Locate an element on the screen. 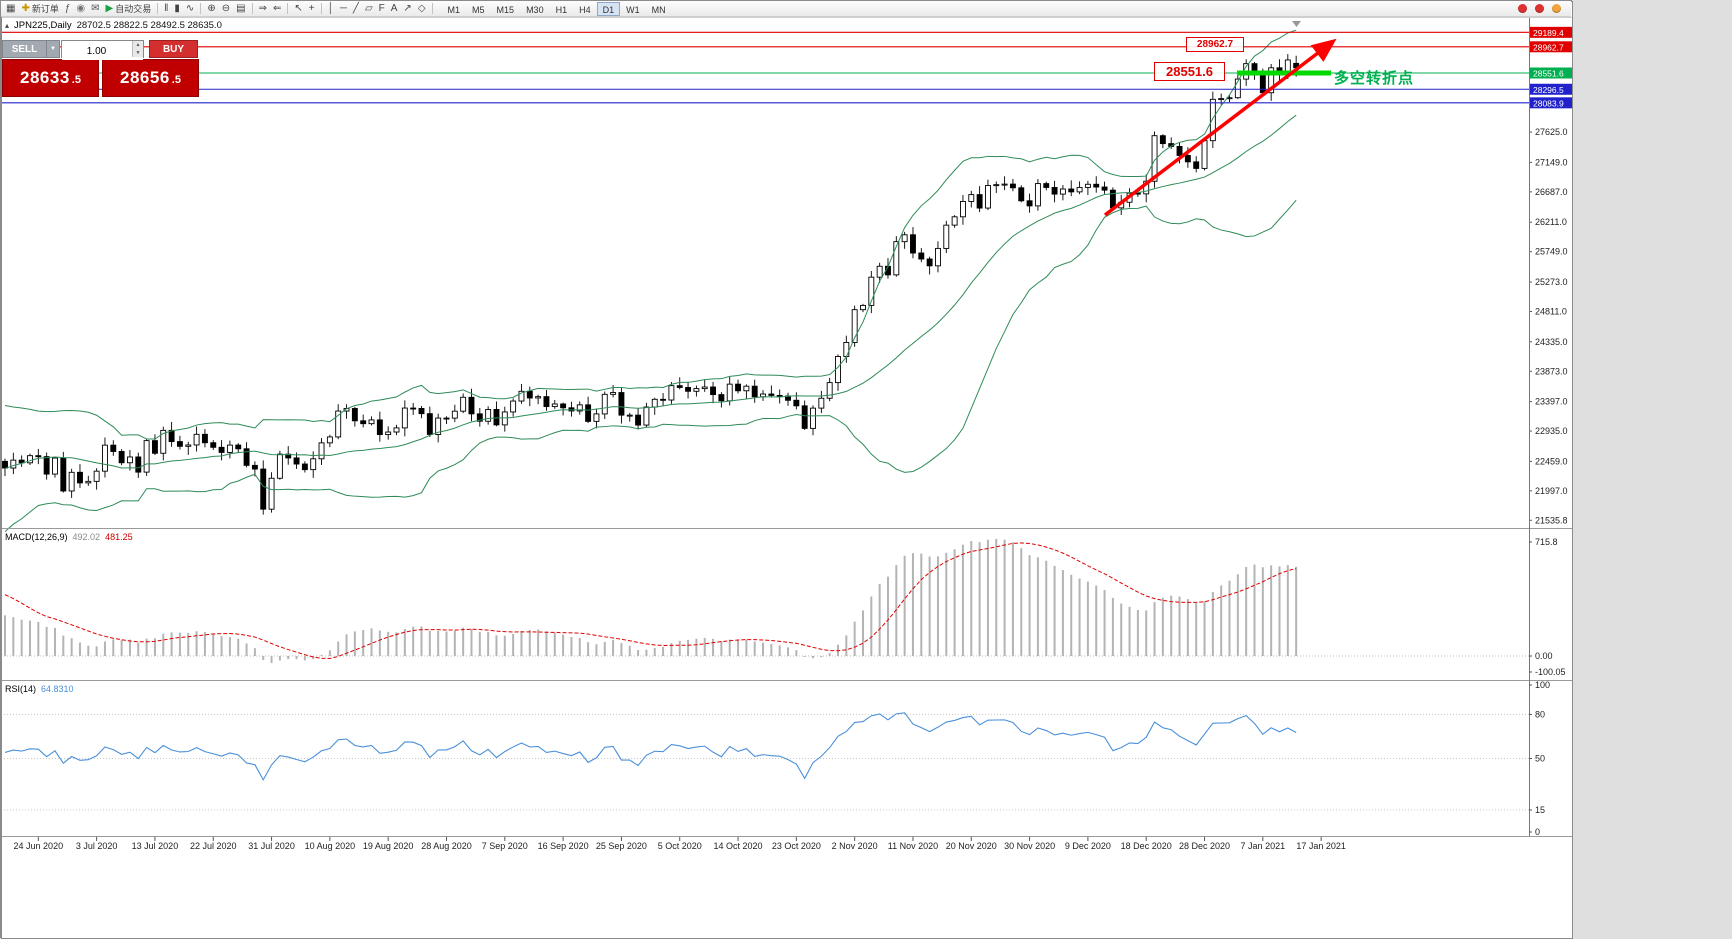 This screenshot has height=939, width=1732. volume-up-button: ▲ is located at coordinates (137, 45).